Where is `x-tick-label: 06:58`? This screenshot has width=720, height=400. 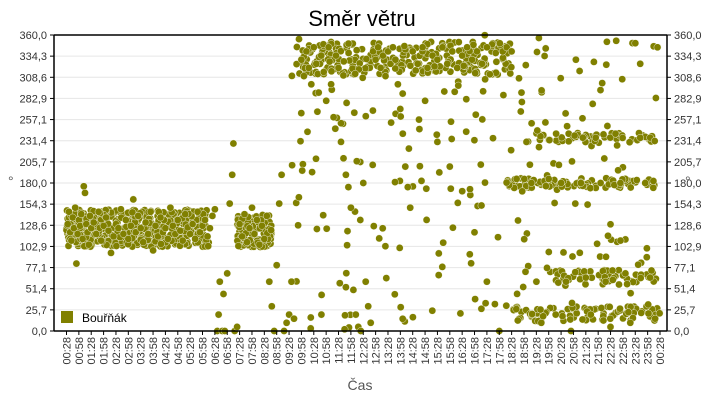
x-tick-label: 06:58 is located at coordinates (228, 351).